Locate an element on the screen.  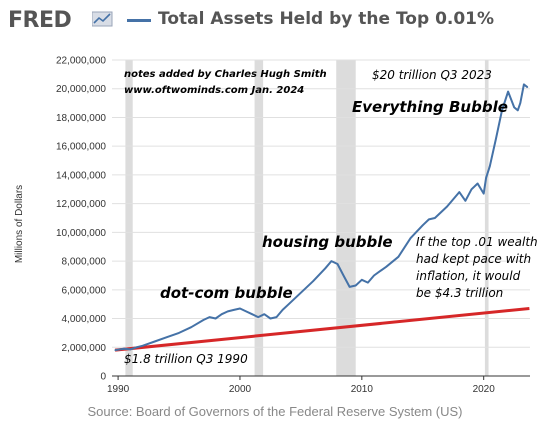
chart-header: FRED Total Assets Held by the Top 0.01% is located at coordinates (275, 22).